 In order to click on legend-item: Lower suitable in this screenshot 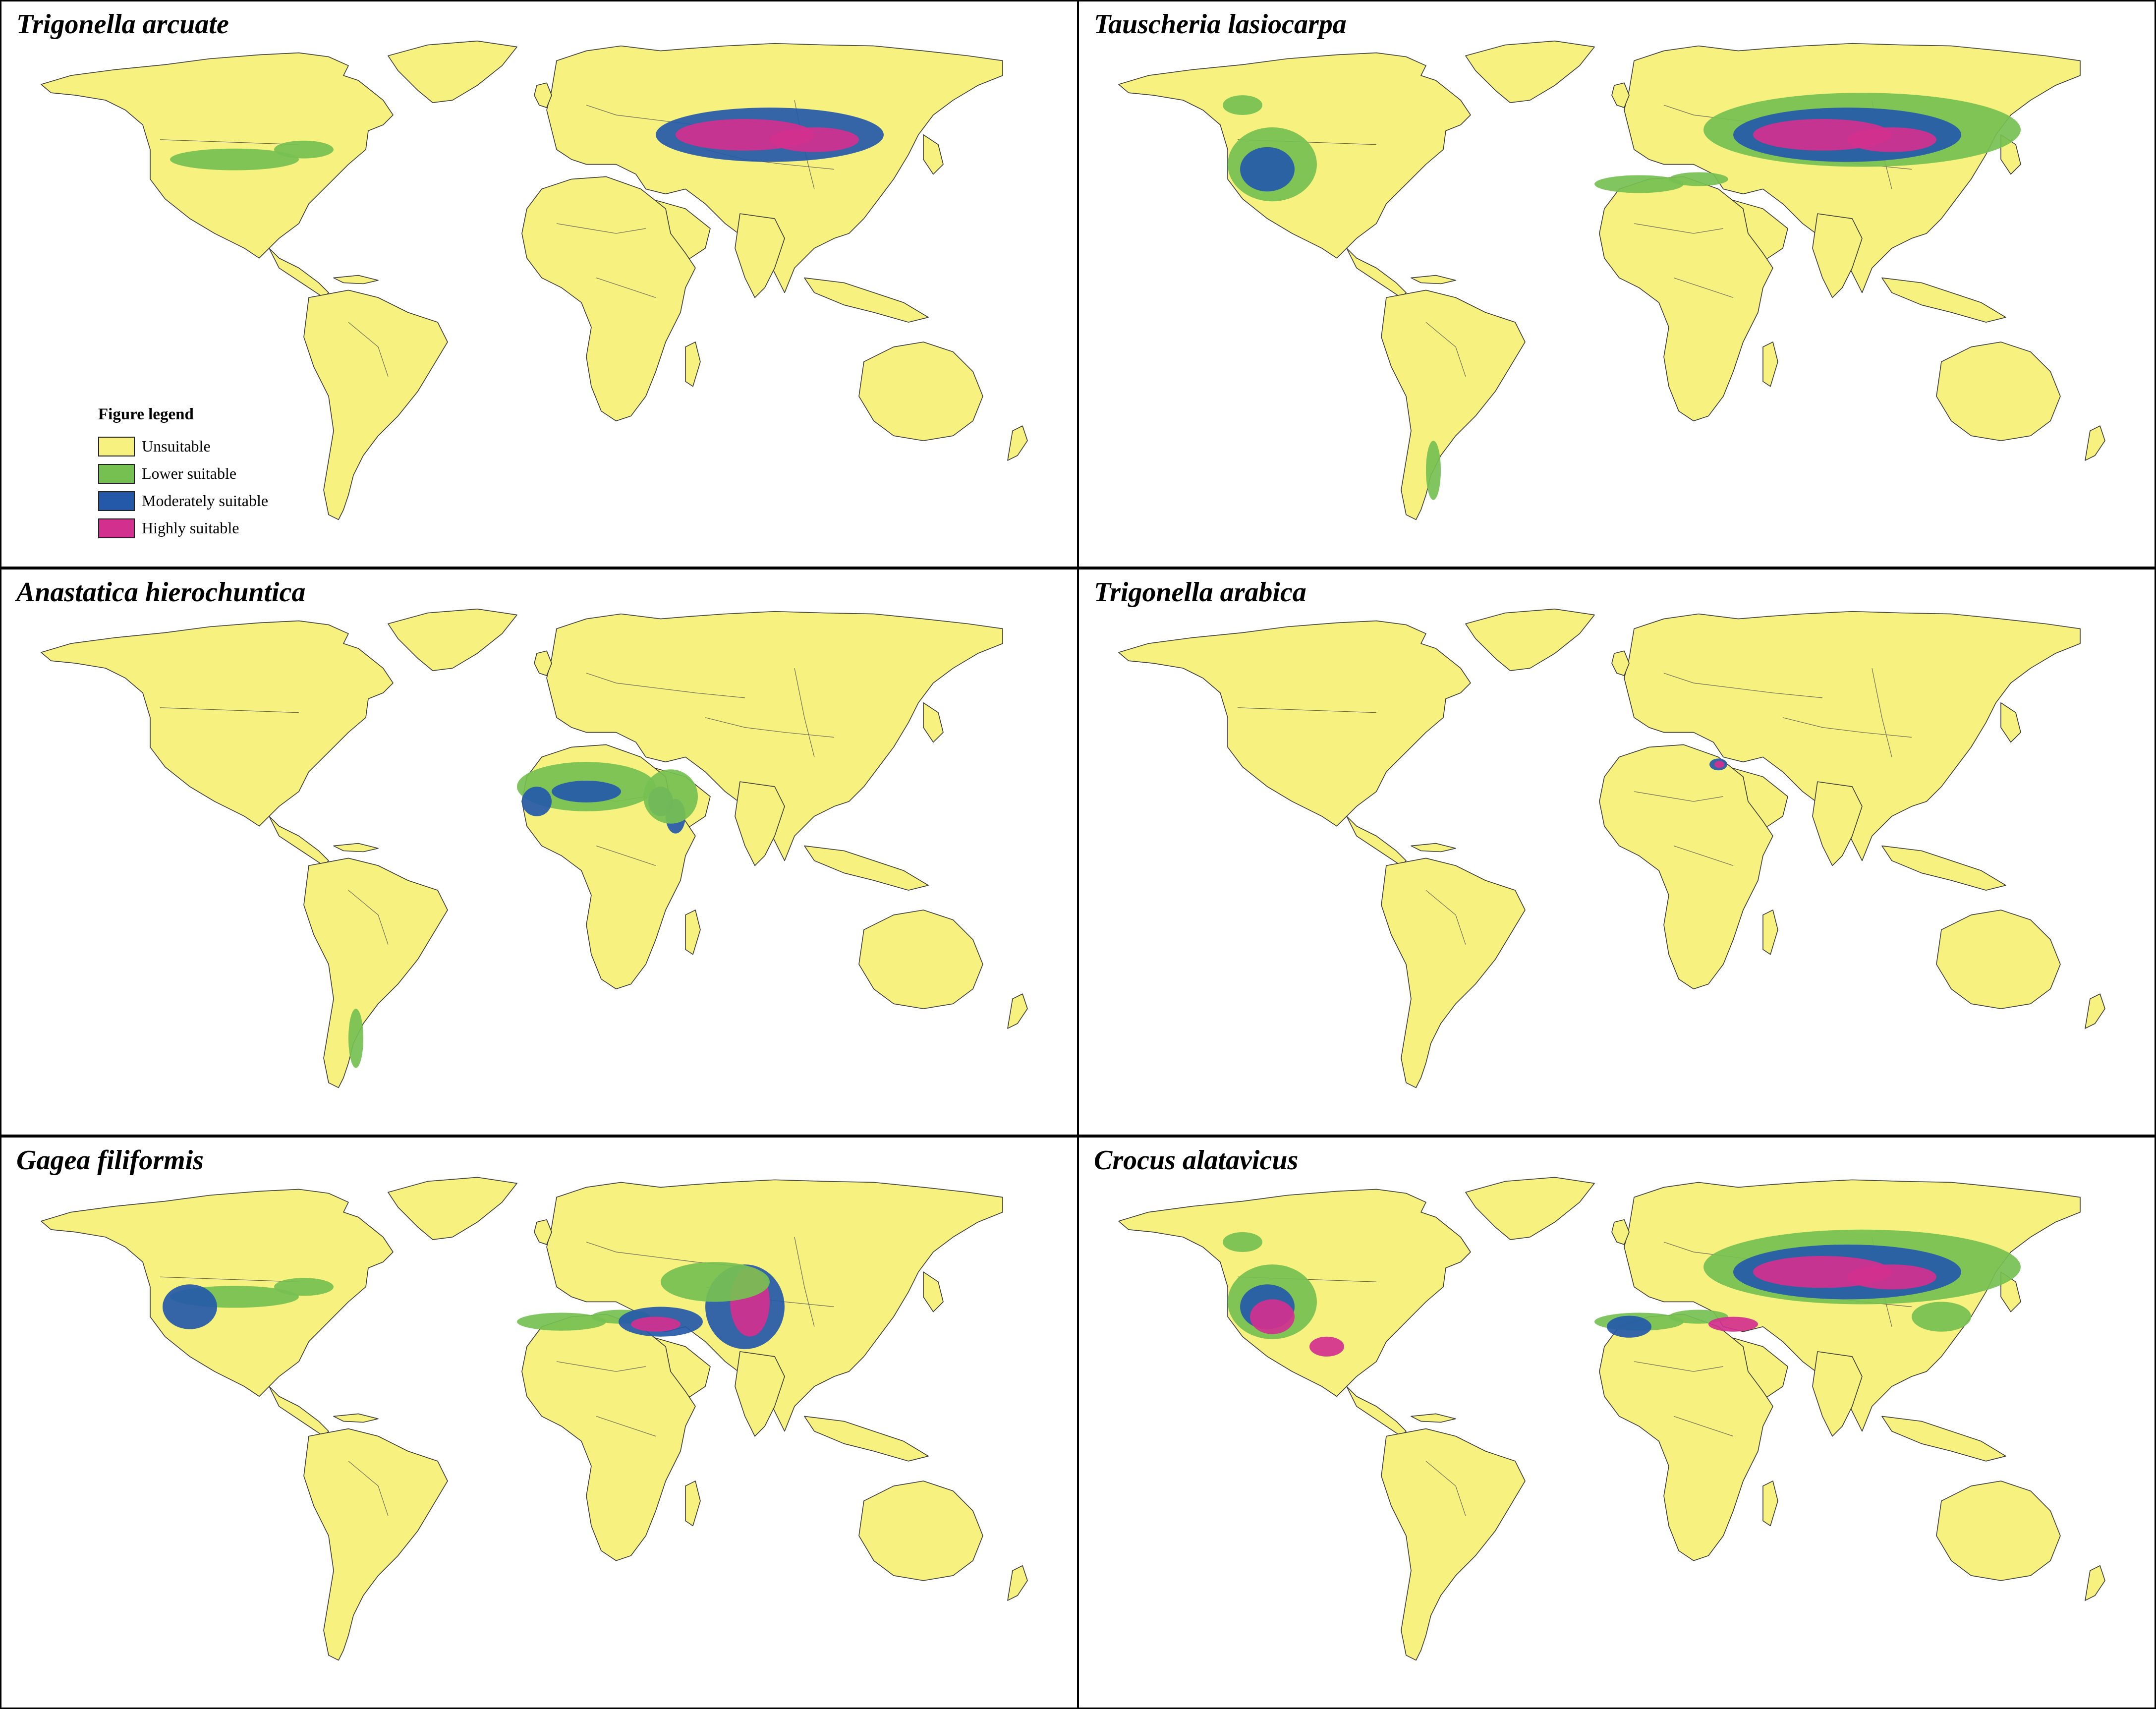, I will do `click(183, 473)`.